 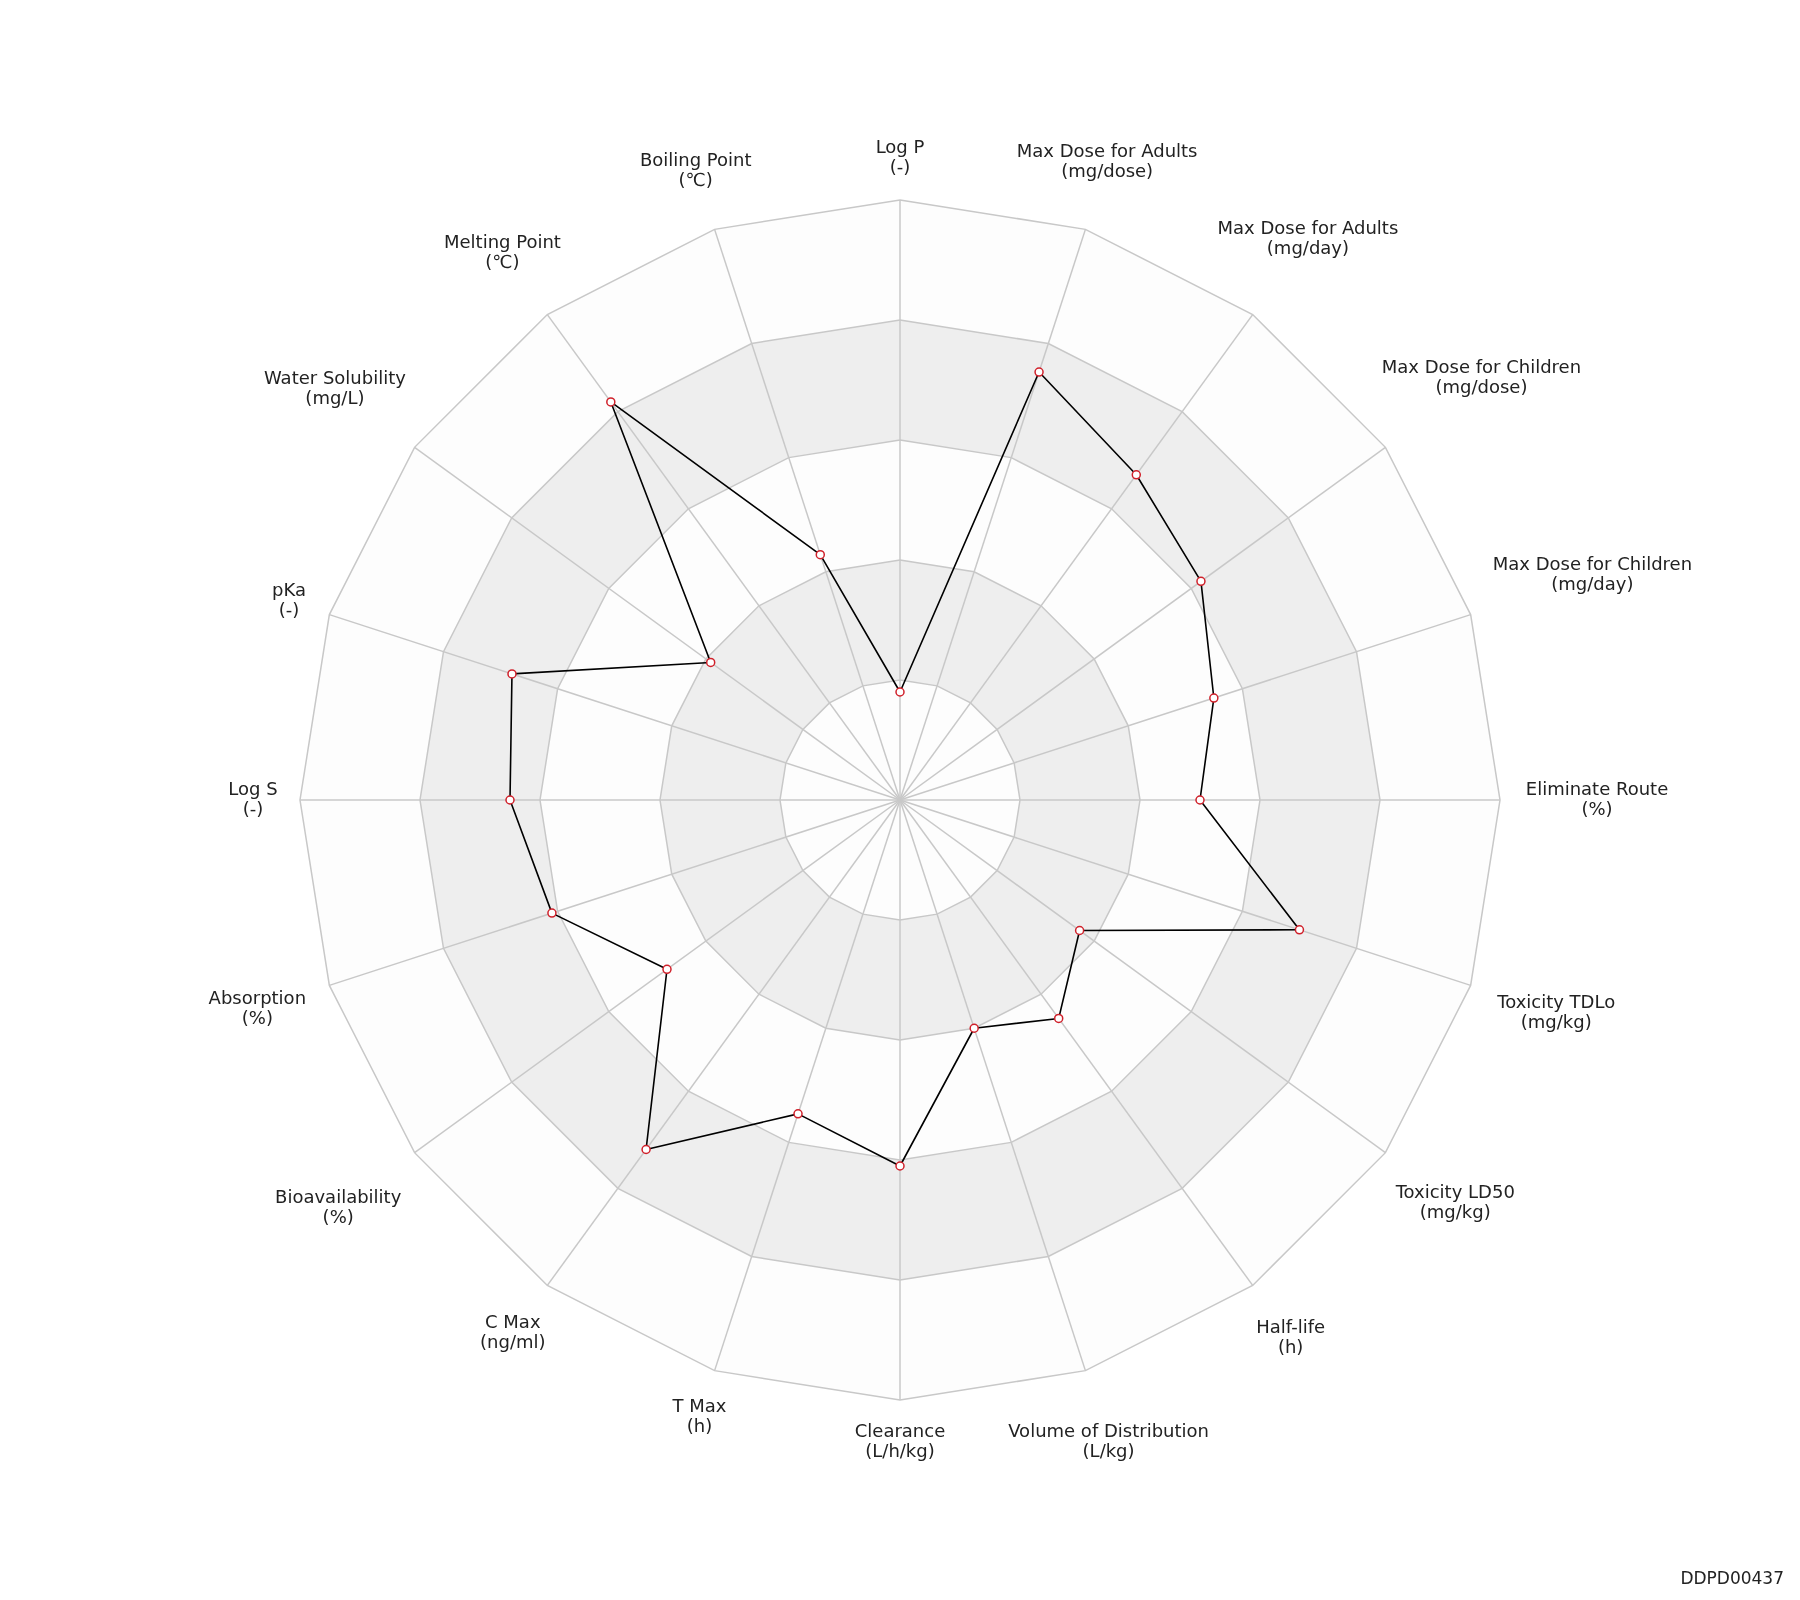 I want to click on spoke-label: Log S (-), so click(x=253, y=798).